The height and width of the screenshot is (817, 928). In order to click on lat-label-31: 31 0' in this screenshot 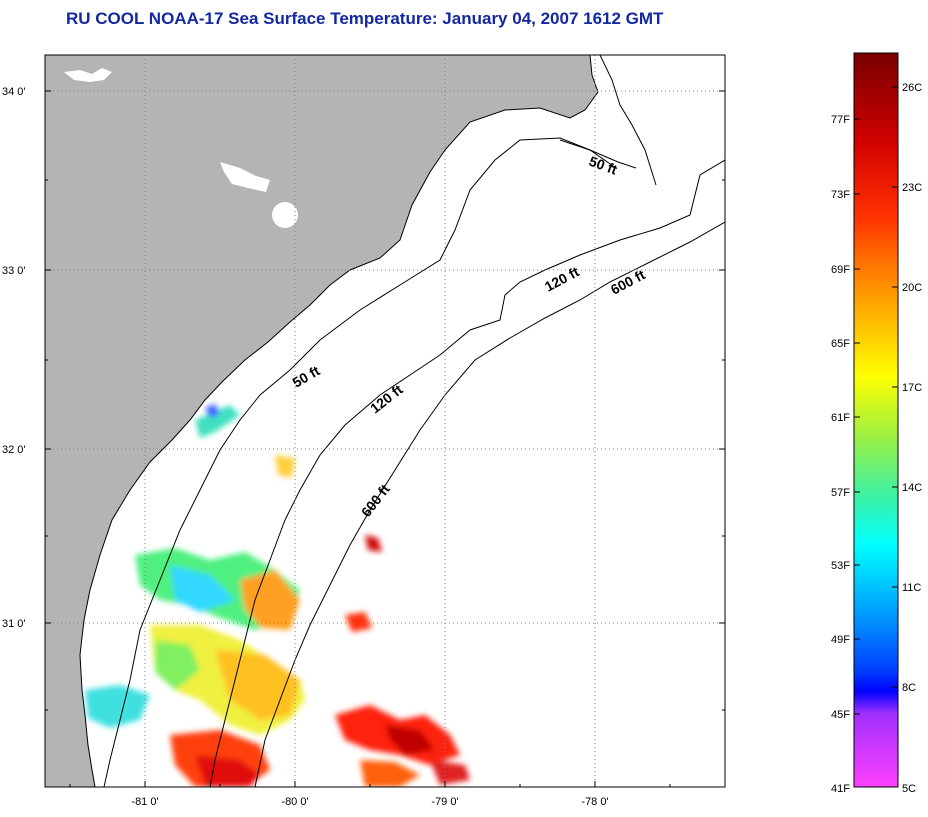, I will do `click(14, 624)`.